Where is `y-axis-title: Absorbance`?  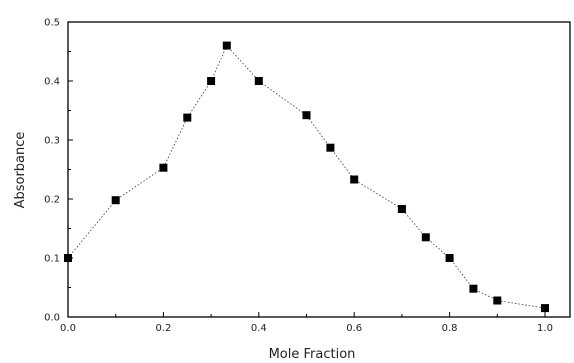
y-axis-title: Absorbance is located at coordinates (20, 170).